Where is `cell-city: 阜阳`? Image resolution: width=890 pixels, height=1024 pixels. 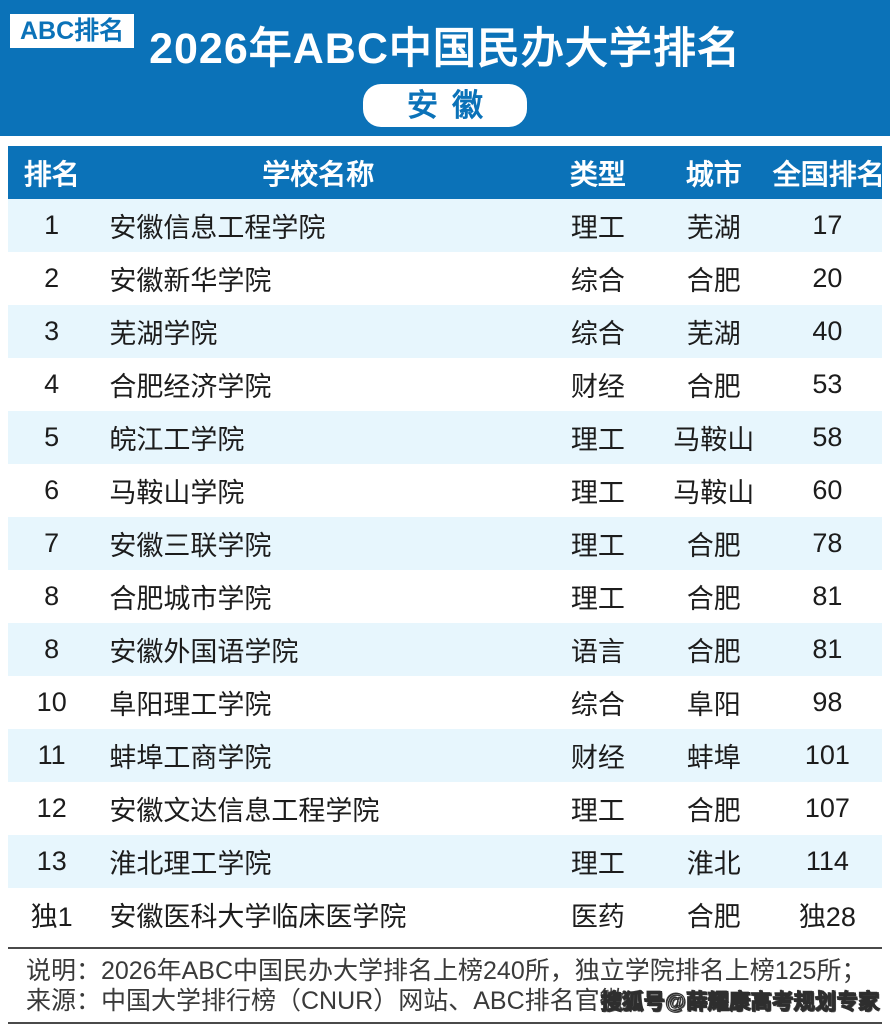
cell-city: 阜阳 is located at coordinates (713, 705).